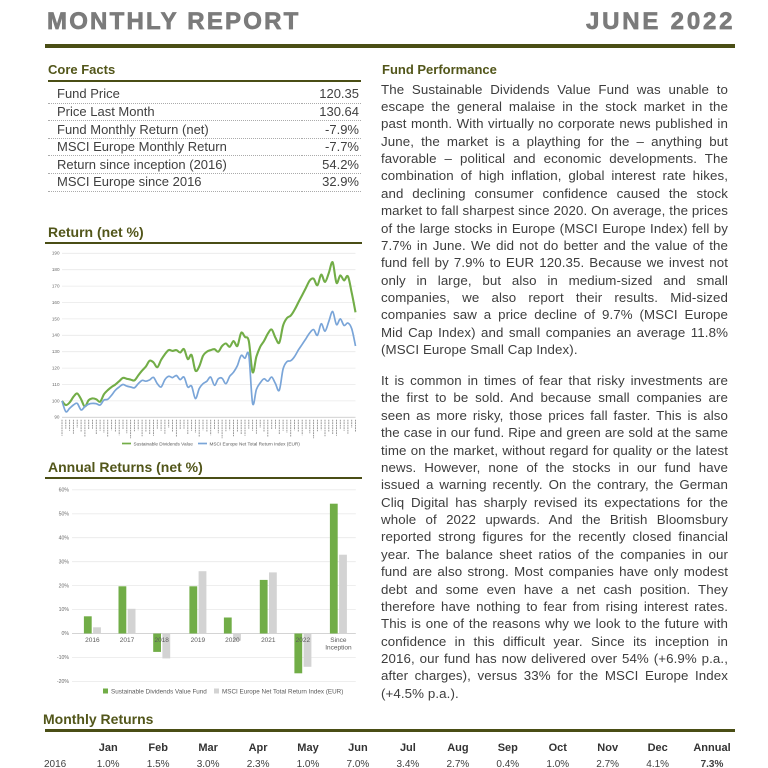 The height and width of the screenshot is (768, 768). I want to click on svg-text: 50%, so click(64, 515).